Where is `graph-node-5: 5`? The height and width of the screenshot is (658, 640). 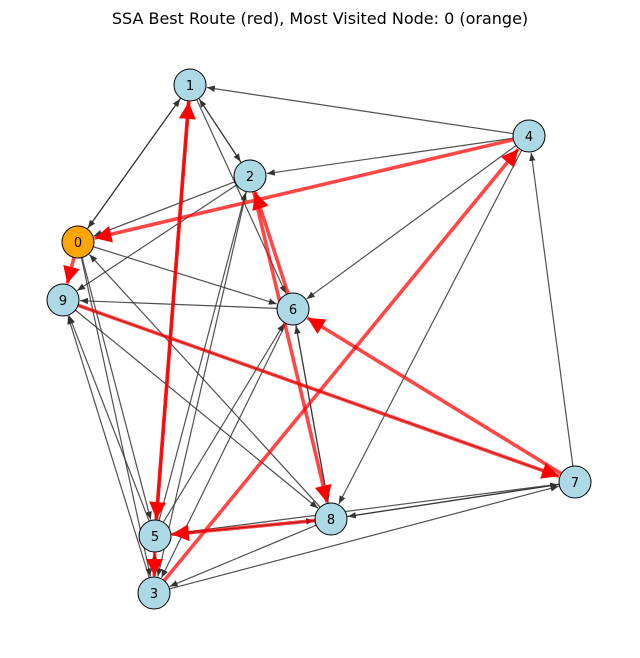
graph-node-5: 5 is located at coordinates (155, 536).